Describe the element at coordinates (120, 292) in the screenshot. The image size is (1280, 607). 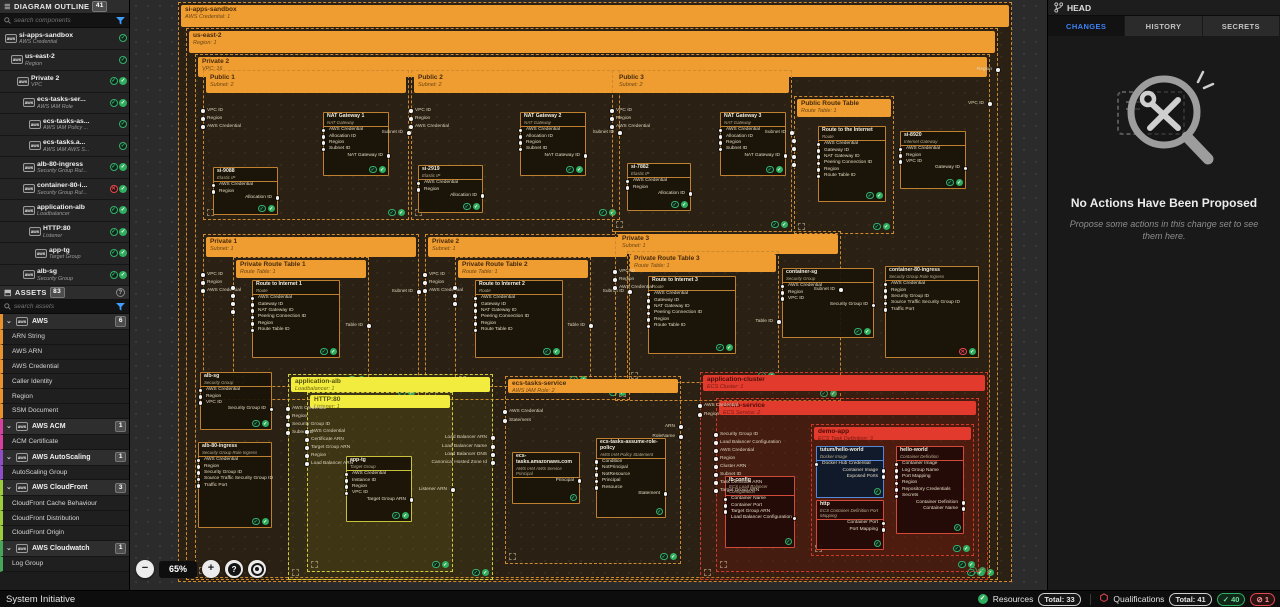
I see `assets-help-icon: ?` at that location.